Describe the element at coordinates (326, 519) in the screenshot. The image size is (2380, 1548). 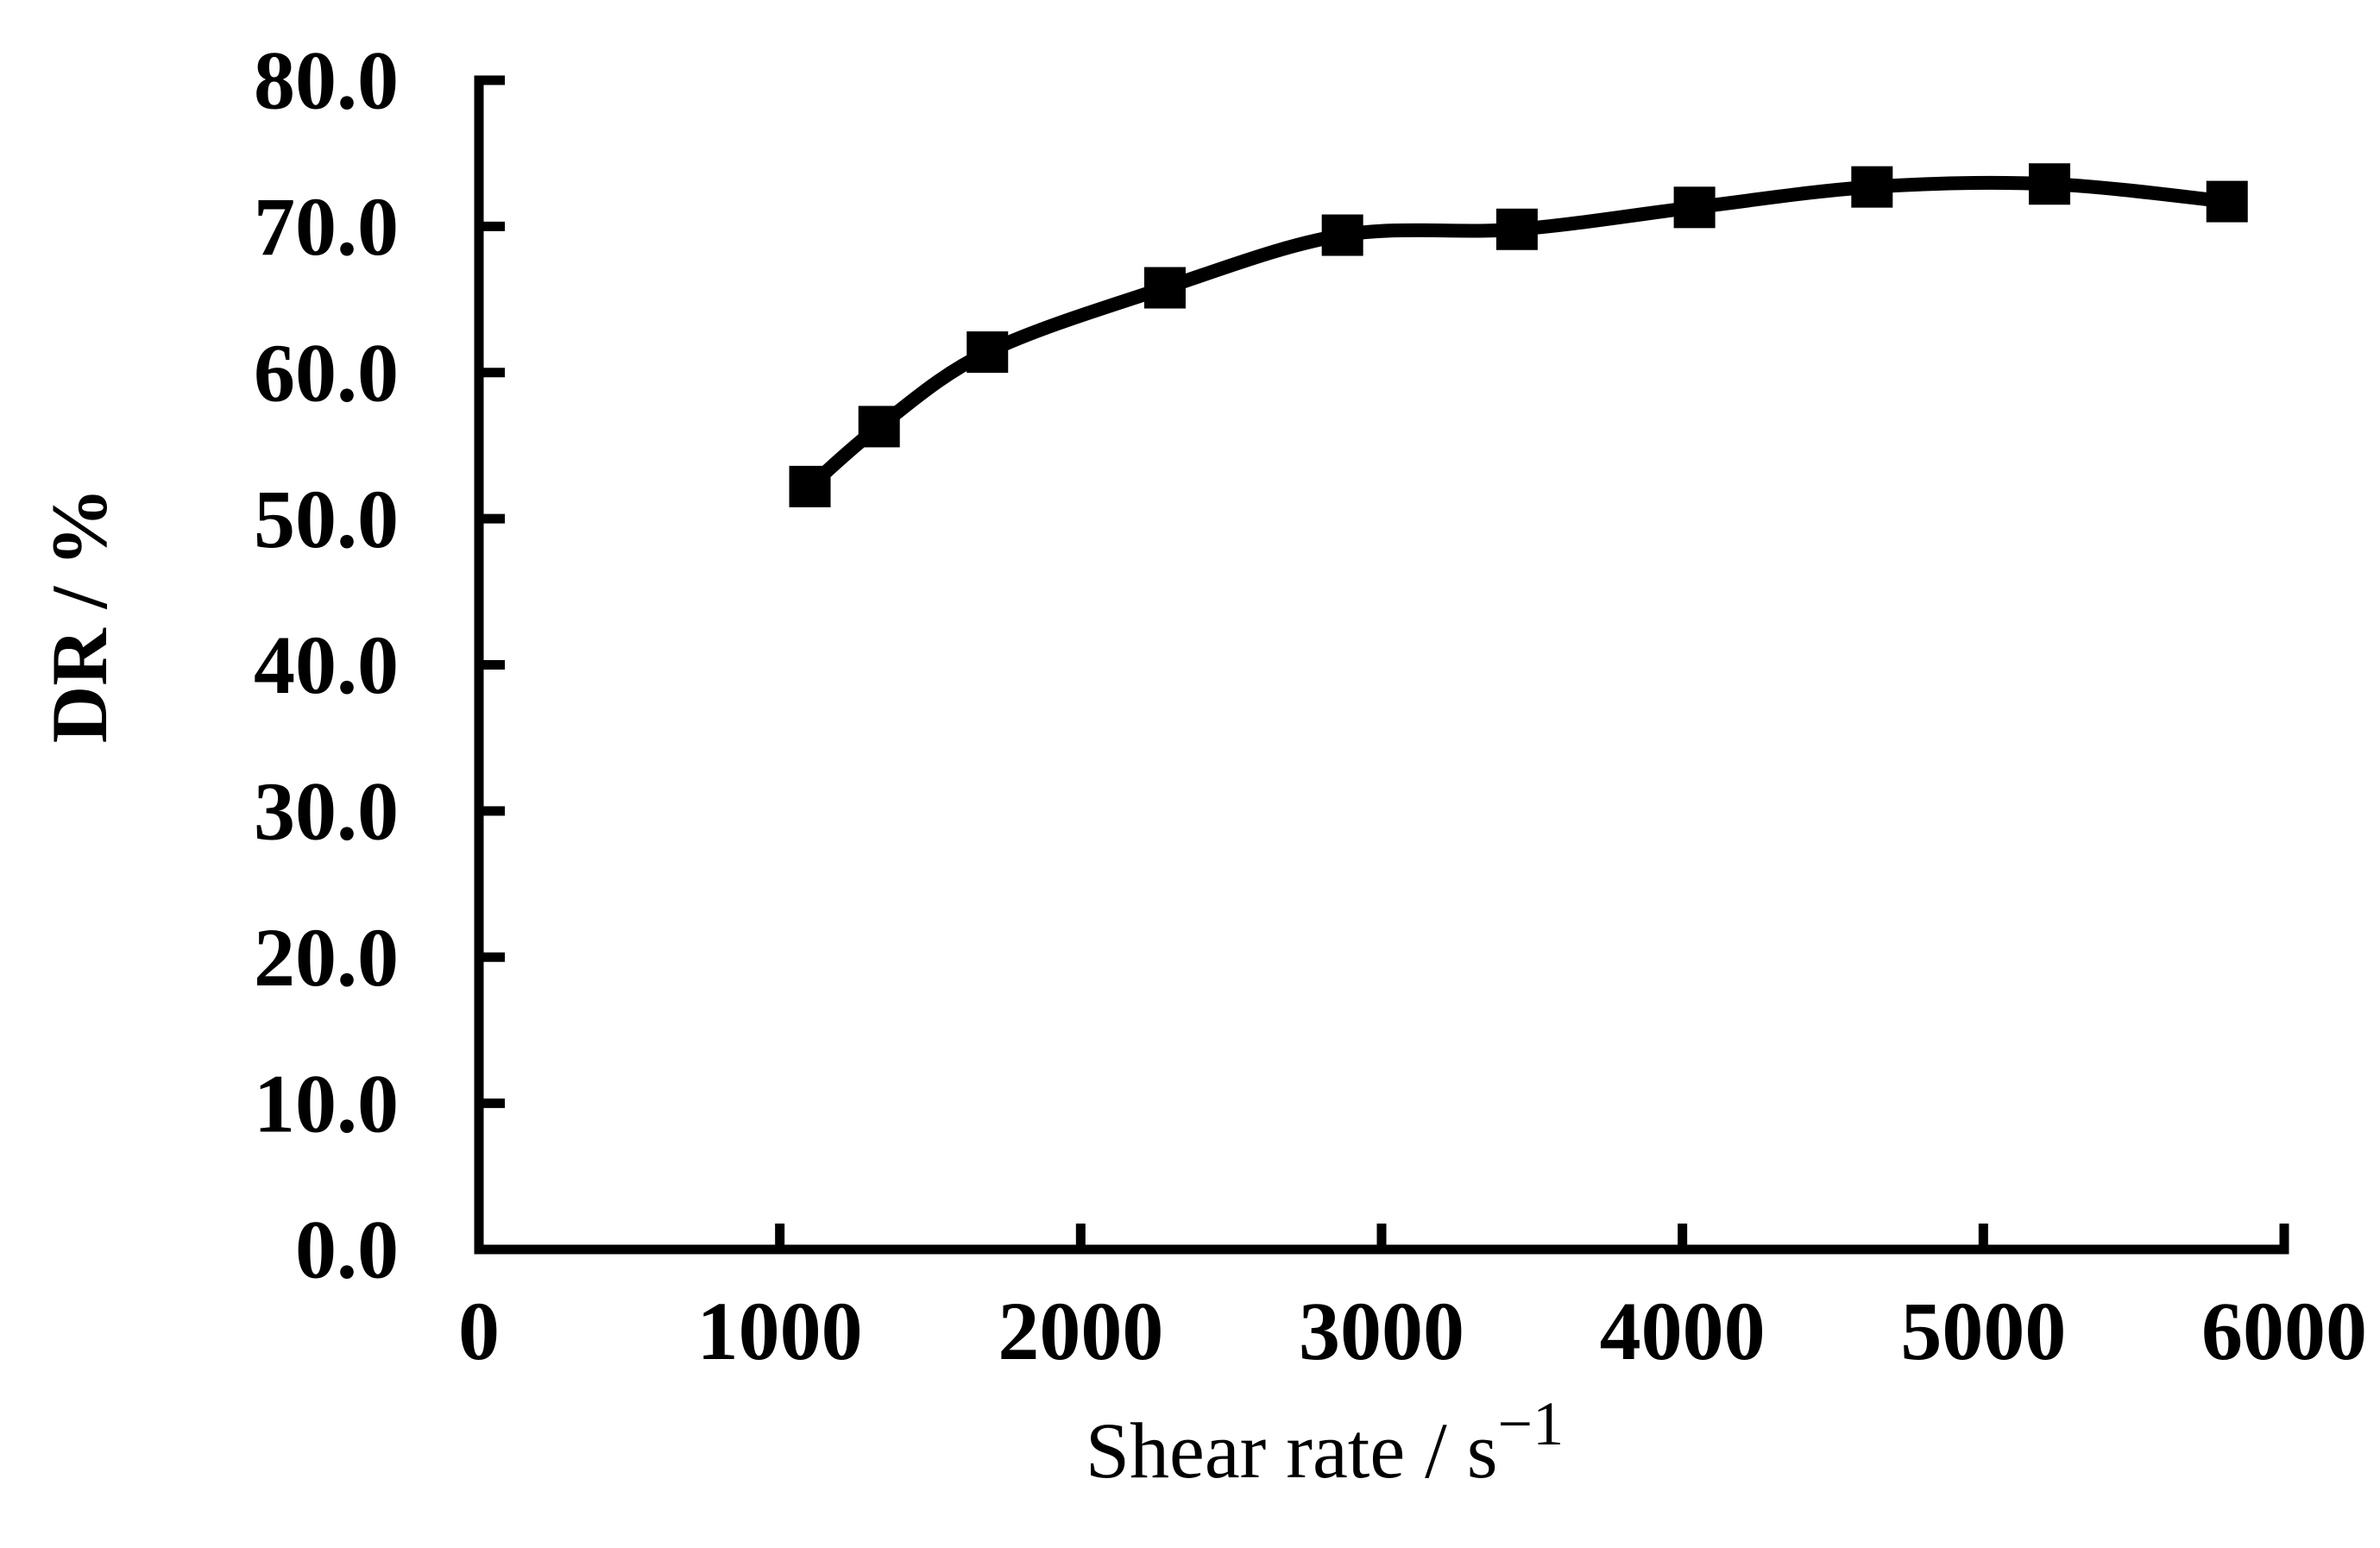
I see `y-tick-label: 50.0` at that location.